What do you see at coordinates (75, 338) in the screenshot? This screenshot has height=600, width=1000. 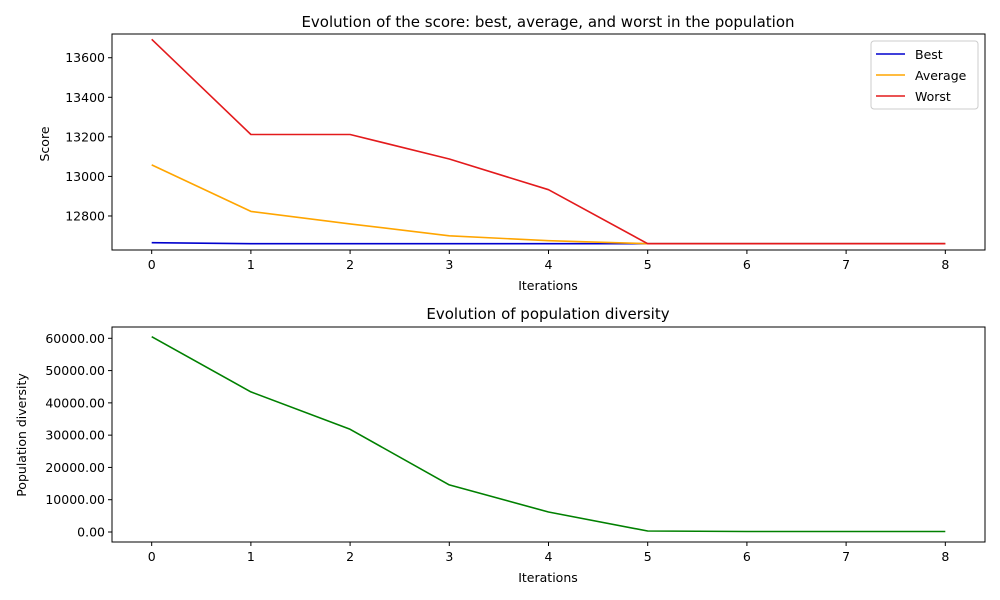 I see `diversity-y-tick-label: 60000.00` at bounding box center [75, 338].